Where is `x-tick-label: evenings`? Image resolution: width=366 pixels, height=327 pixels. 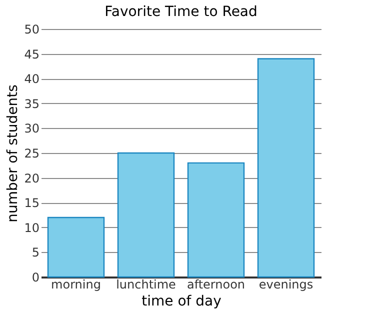
x-tick-label: evenings is located at coordinates (286, 285).